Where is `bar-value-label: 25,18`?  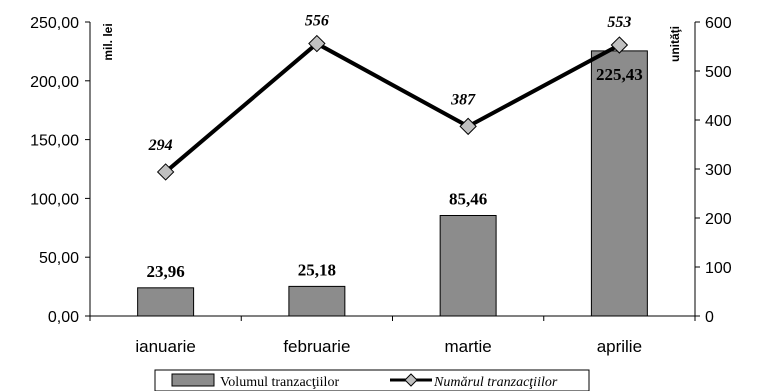 bar-value-label: 25,18 is located at coordinates (317, 269).